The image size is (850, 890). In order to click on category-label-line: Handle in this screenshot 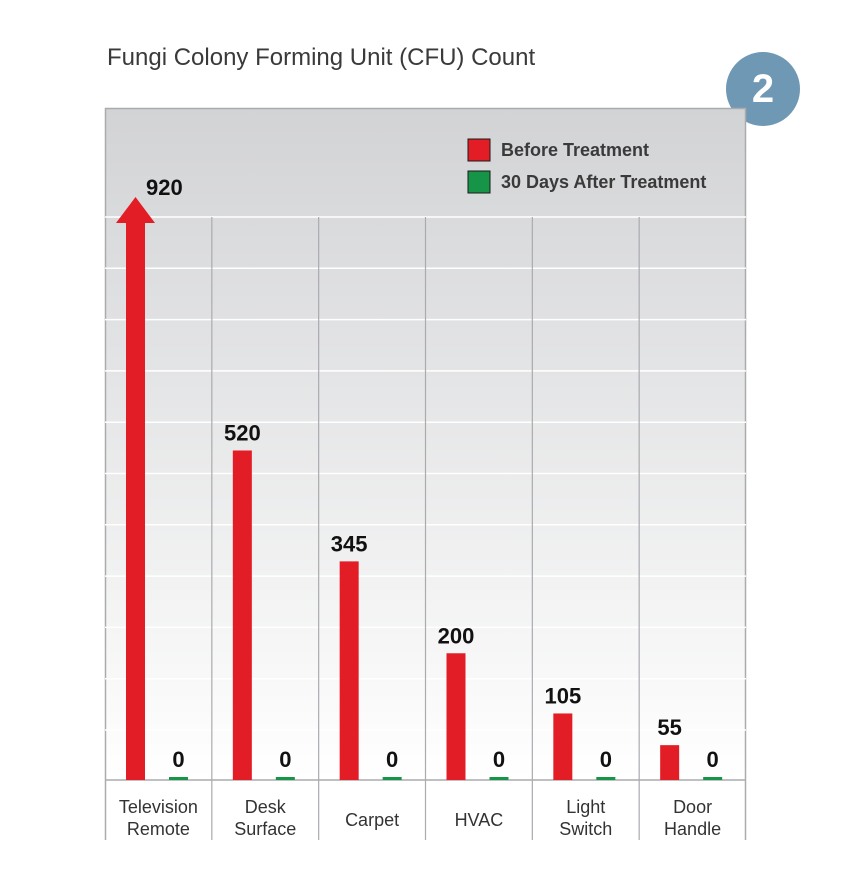, I will do `click(692, 829)`.